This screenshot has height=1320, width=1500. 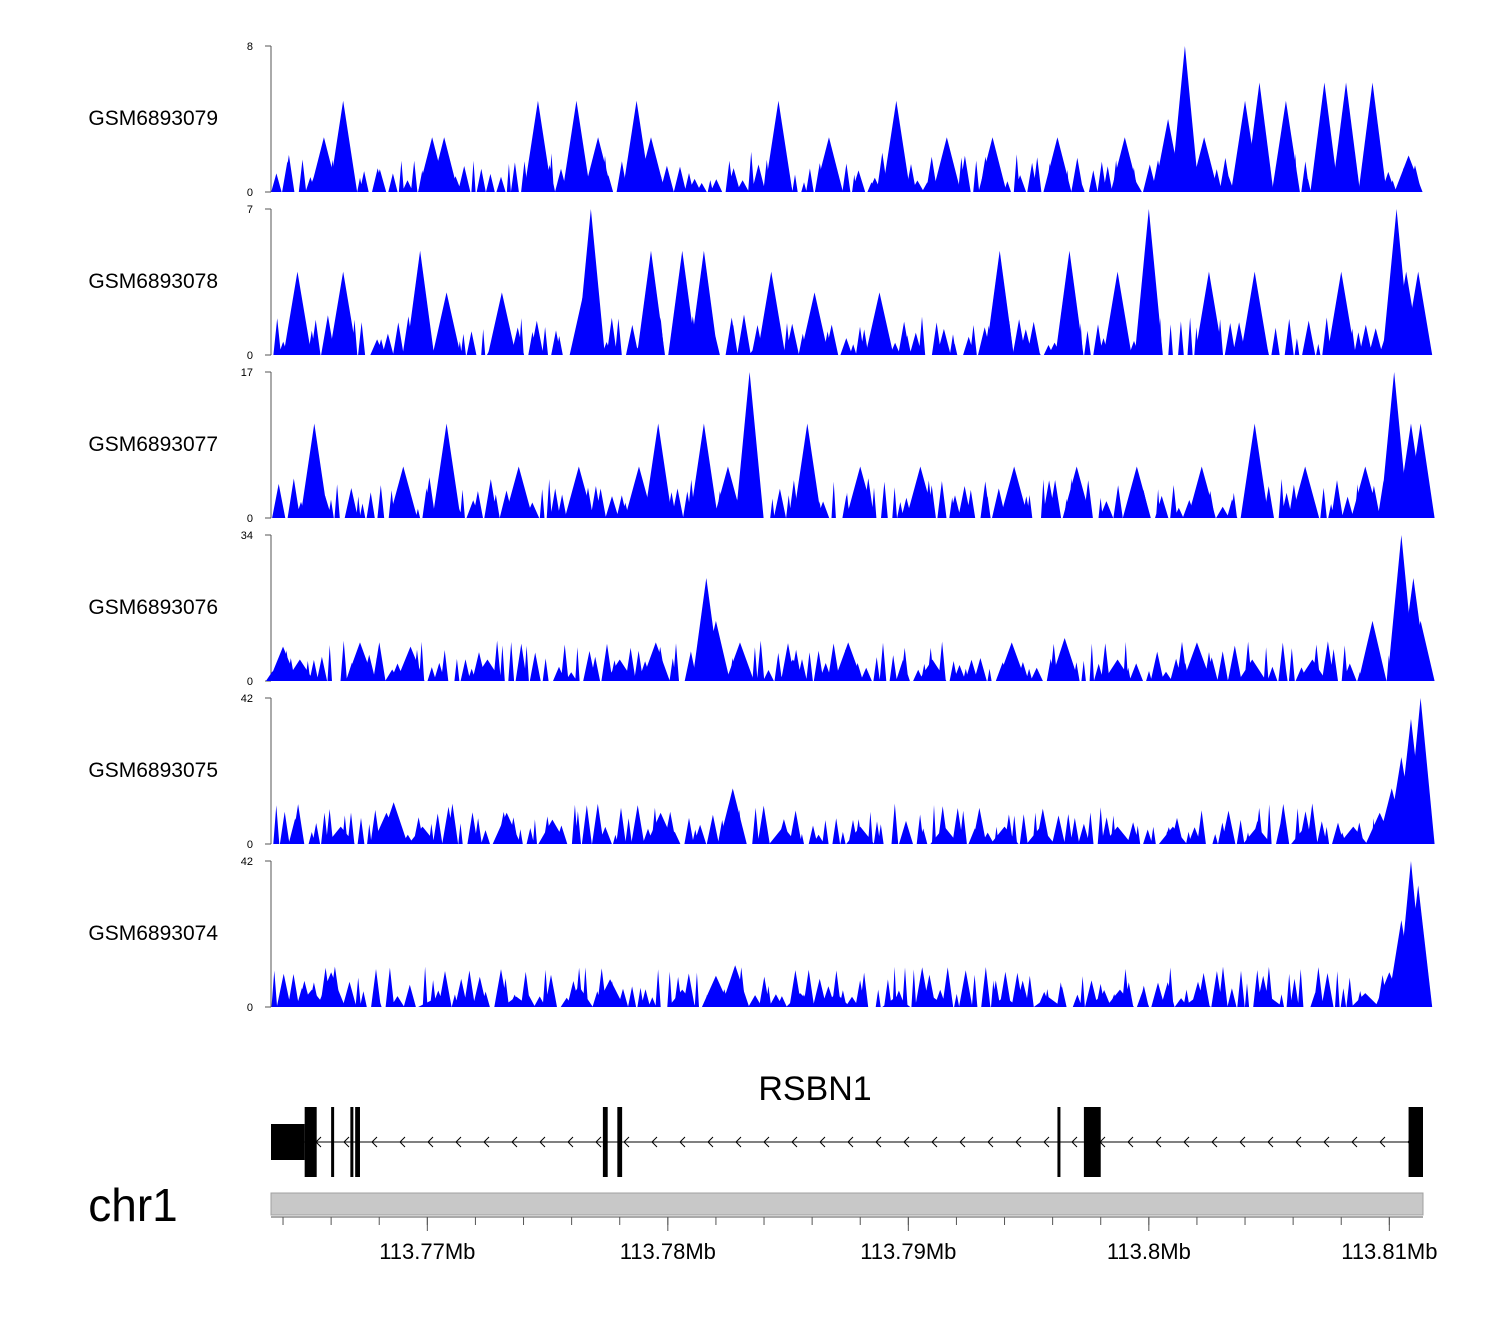 What do you see at coordinates (247, 536) in the screenshot?
I see `y-tick-label-max: 34` at bounding box center [247, 536].